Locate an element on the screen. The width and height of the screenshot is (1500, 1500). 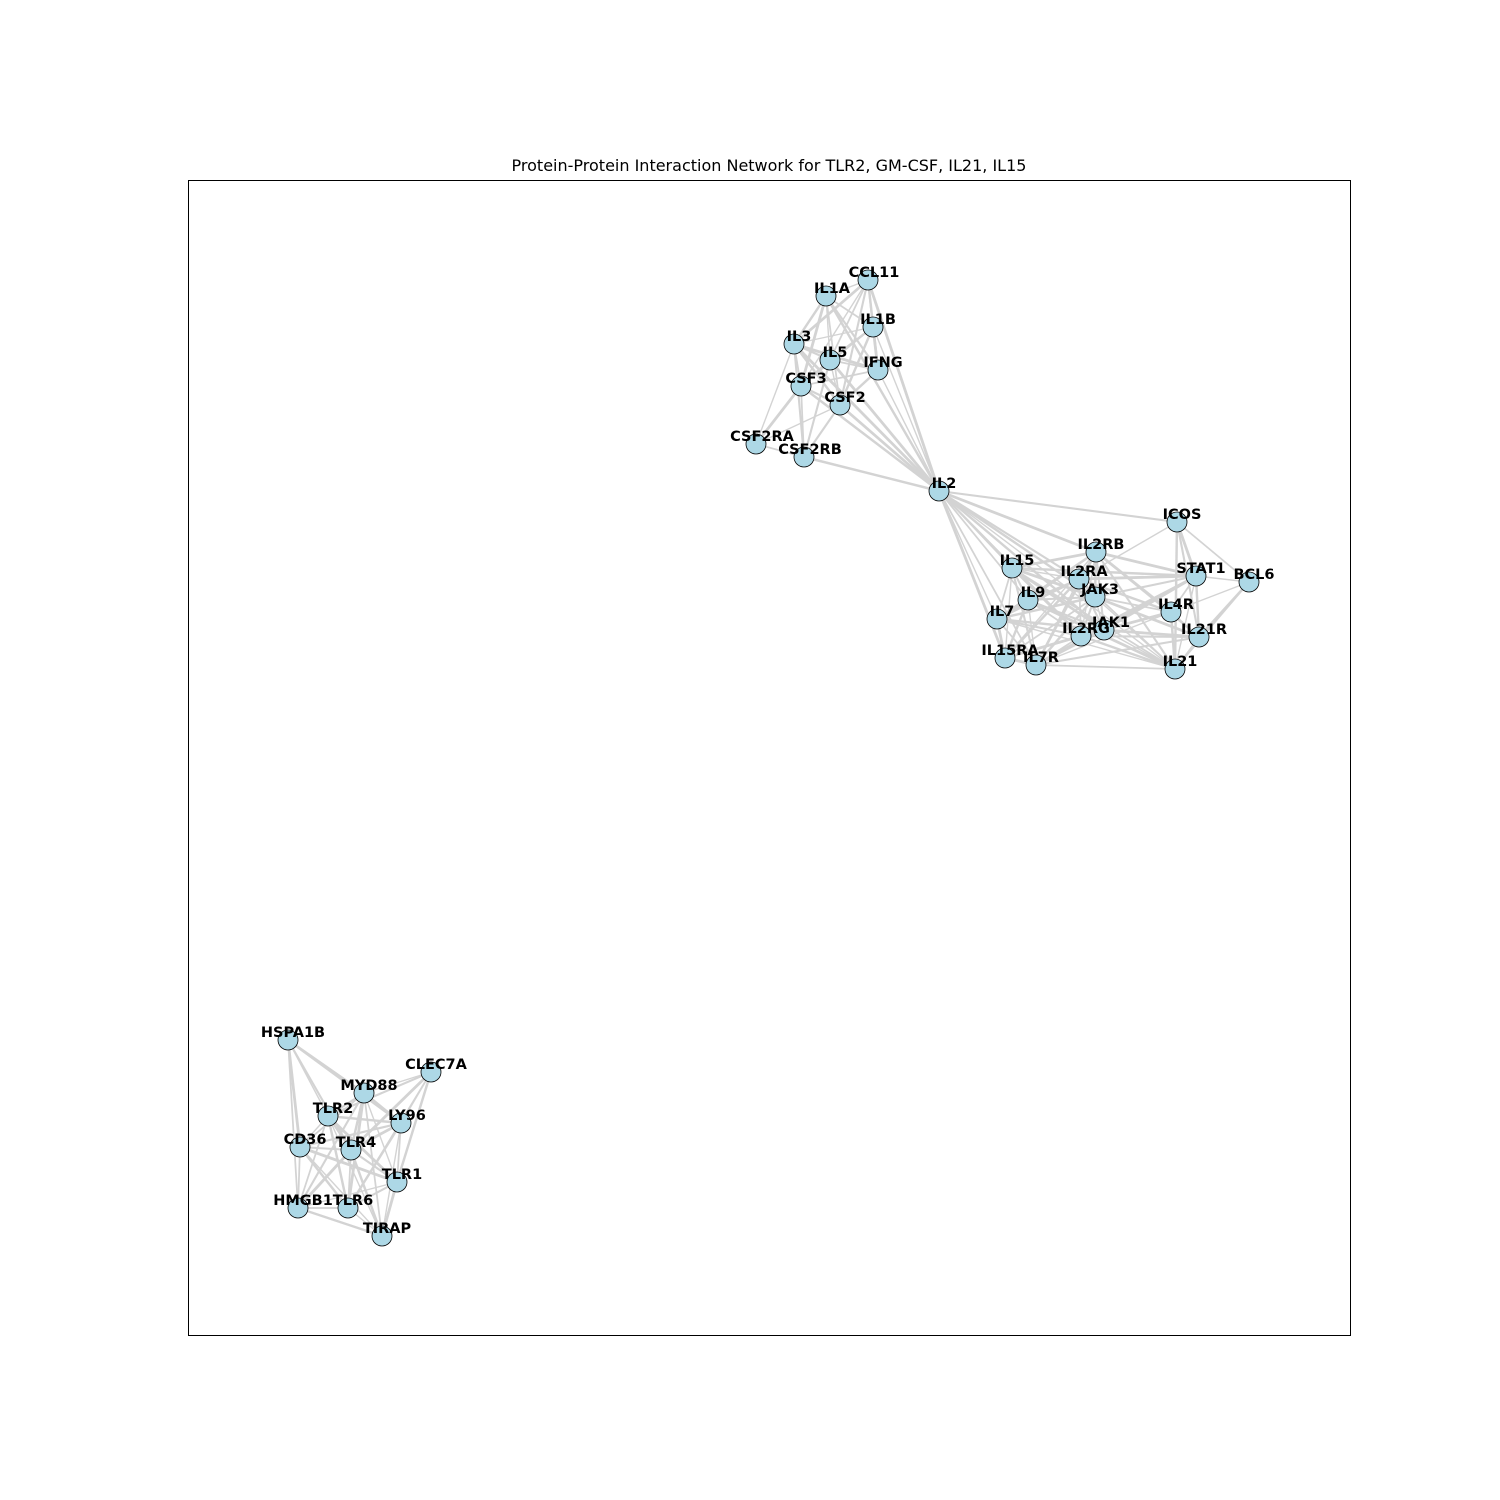
node-label-ifng: IFNG is located at coordinates (882, 363).